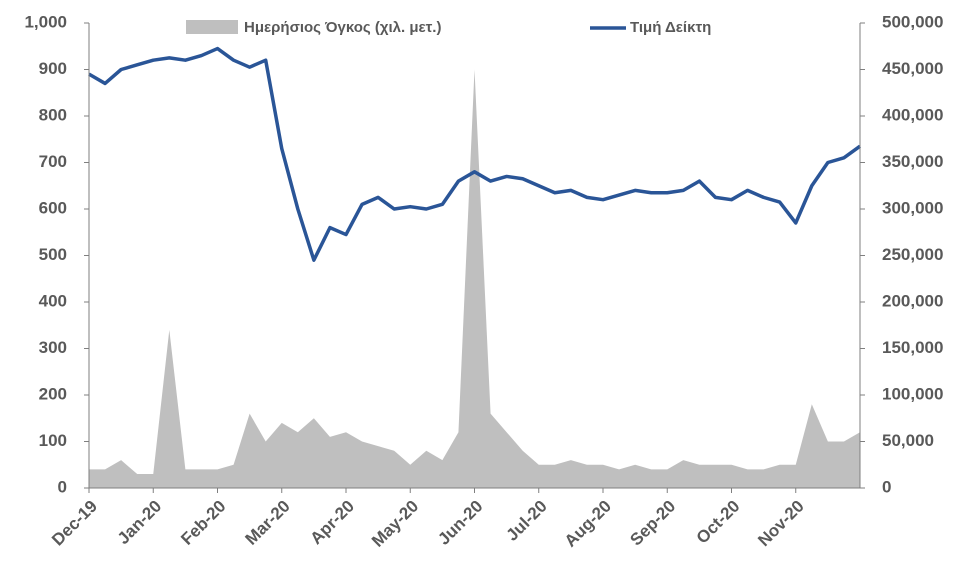 Image resolution: width=965 pixels, height=567 pixels. Describe the element at coordinates (53, 114) in the screenshot. I see `y-tick-label: 800` at that location.